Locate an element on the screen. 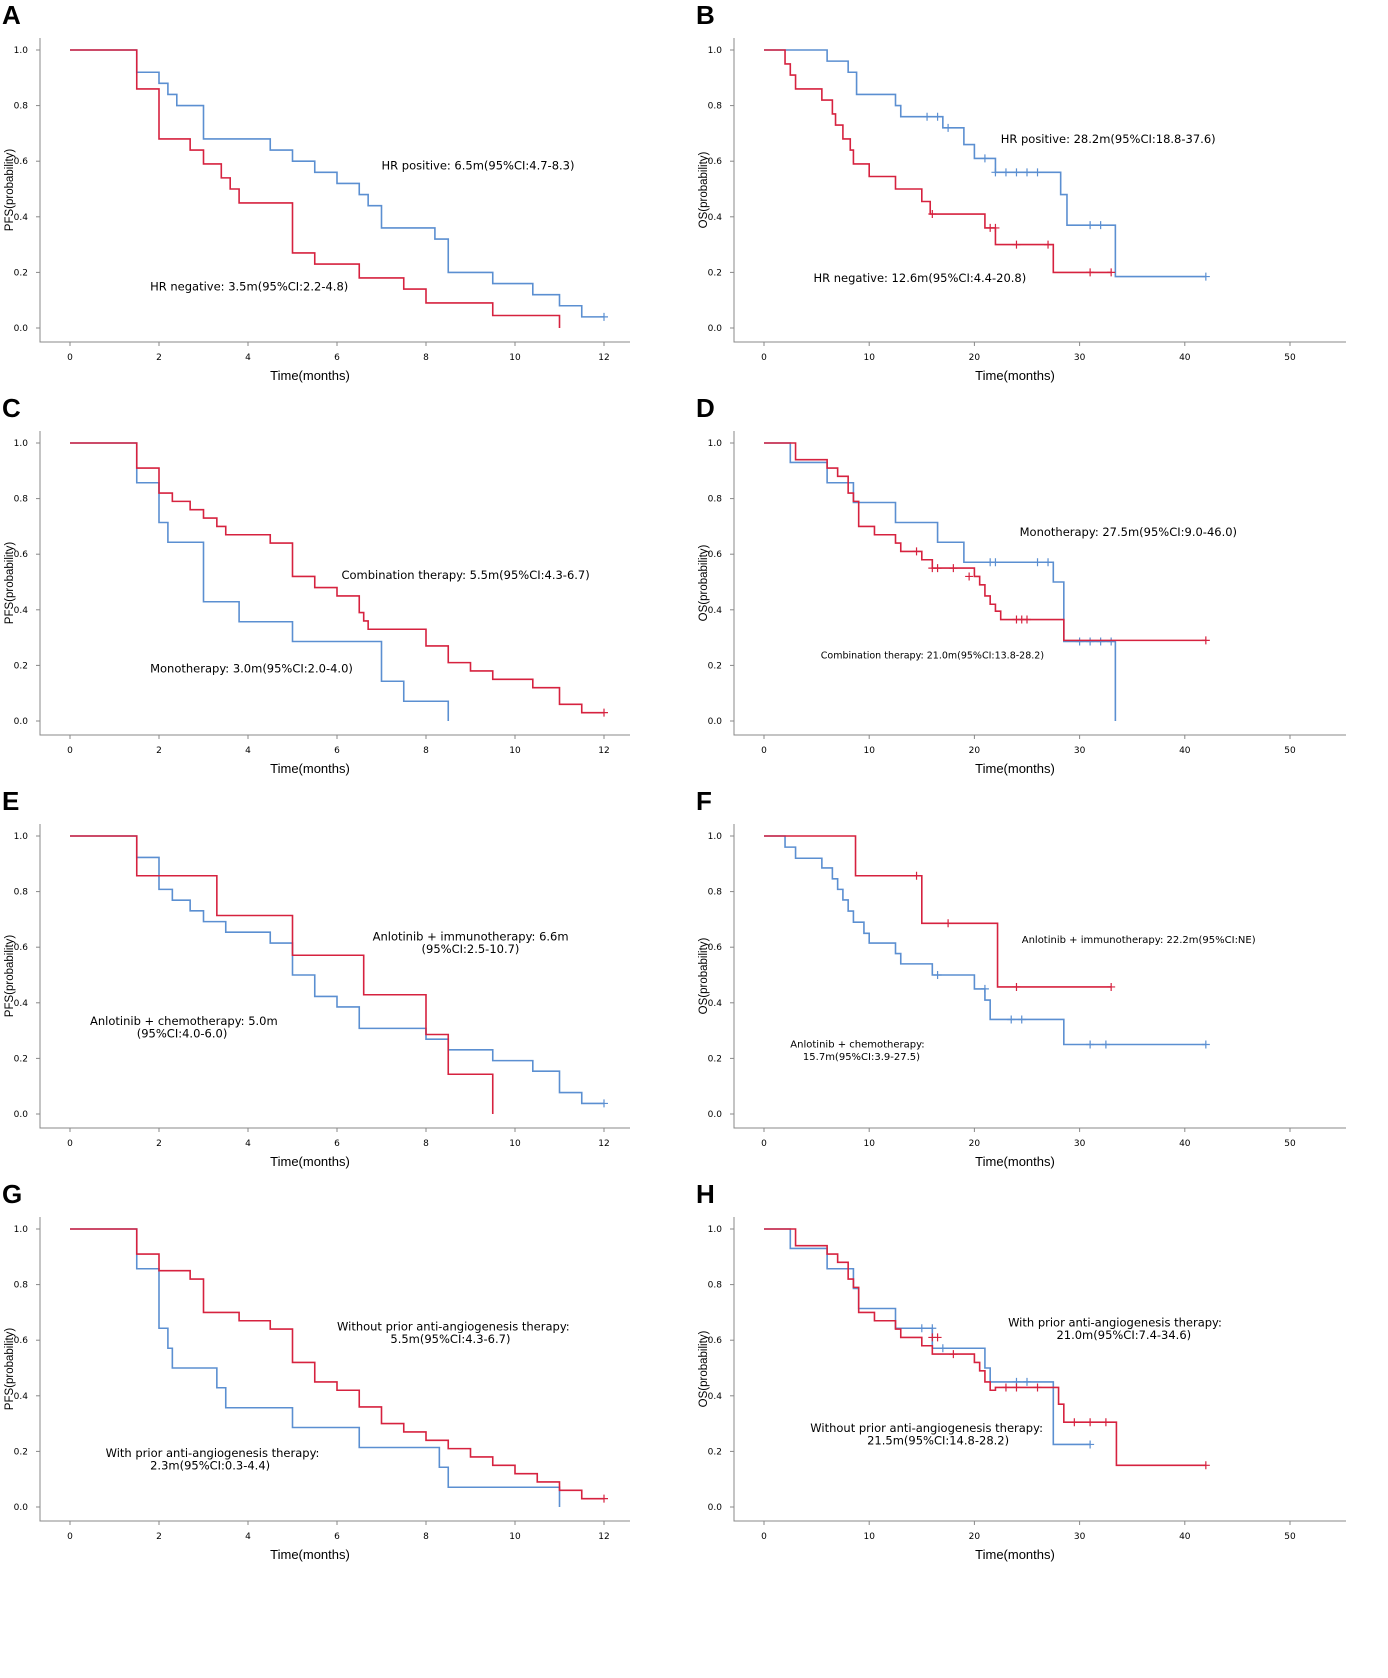 This screenshot has width=1388, height=1678. curve-annotation: Anlotinib + chemotherapy: 5.0m is located at coordinates (184, 1021).